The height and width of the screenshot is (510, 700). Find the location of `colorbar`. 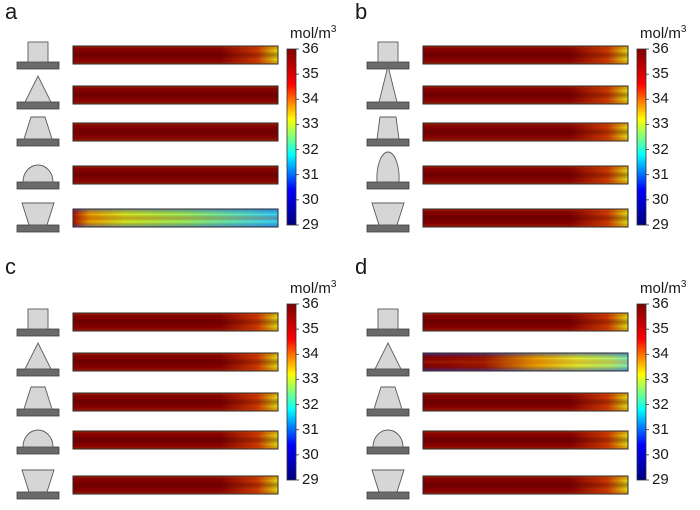

colorbar is located at coordinates (291, 137).